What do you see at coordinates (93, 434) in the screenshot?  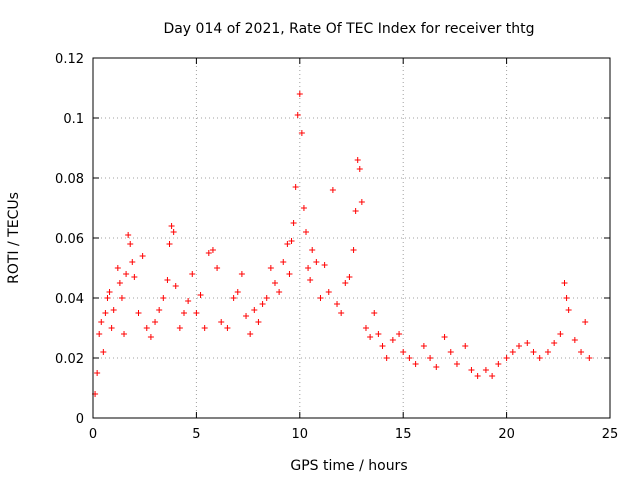 I see `x-tick-label: 0` at bounding box center [93, 434].